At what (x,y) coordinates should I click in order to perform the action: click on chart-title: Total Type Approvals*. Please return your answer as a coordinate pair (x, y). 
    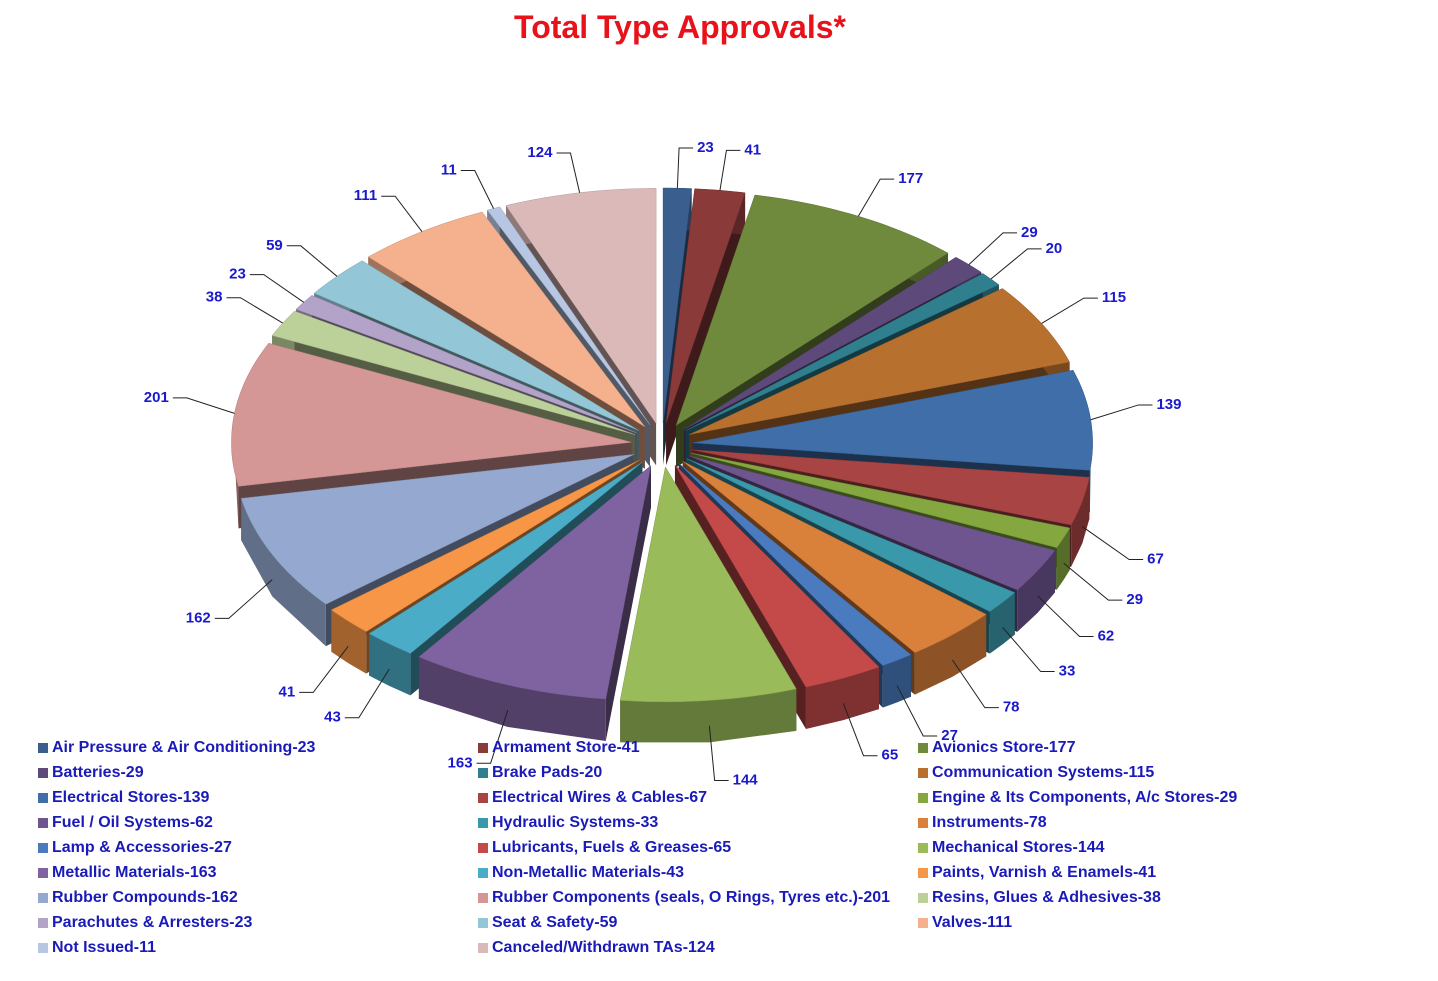
    Looking at the image, I should click on (680, 27).